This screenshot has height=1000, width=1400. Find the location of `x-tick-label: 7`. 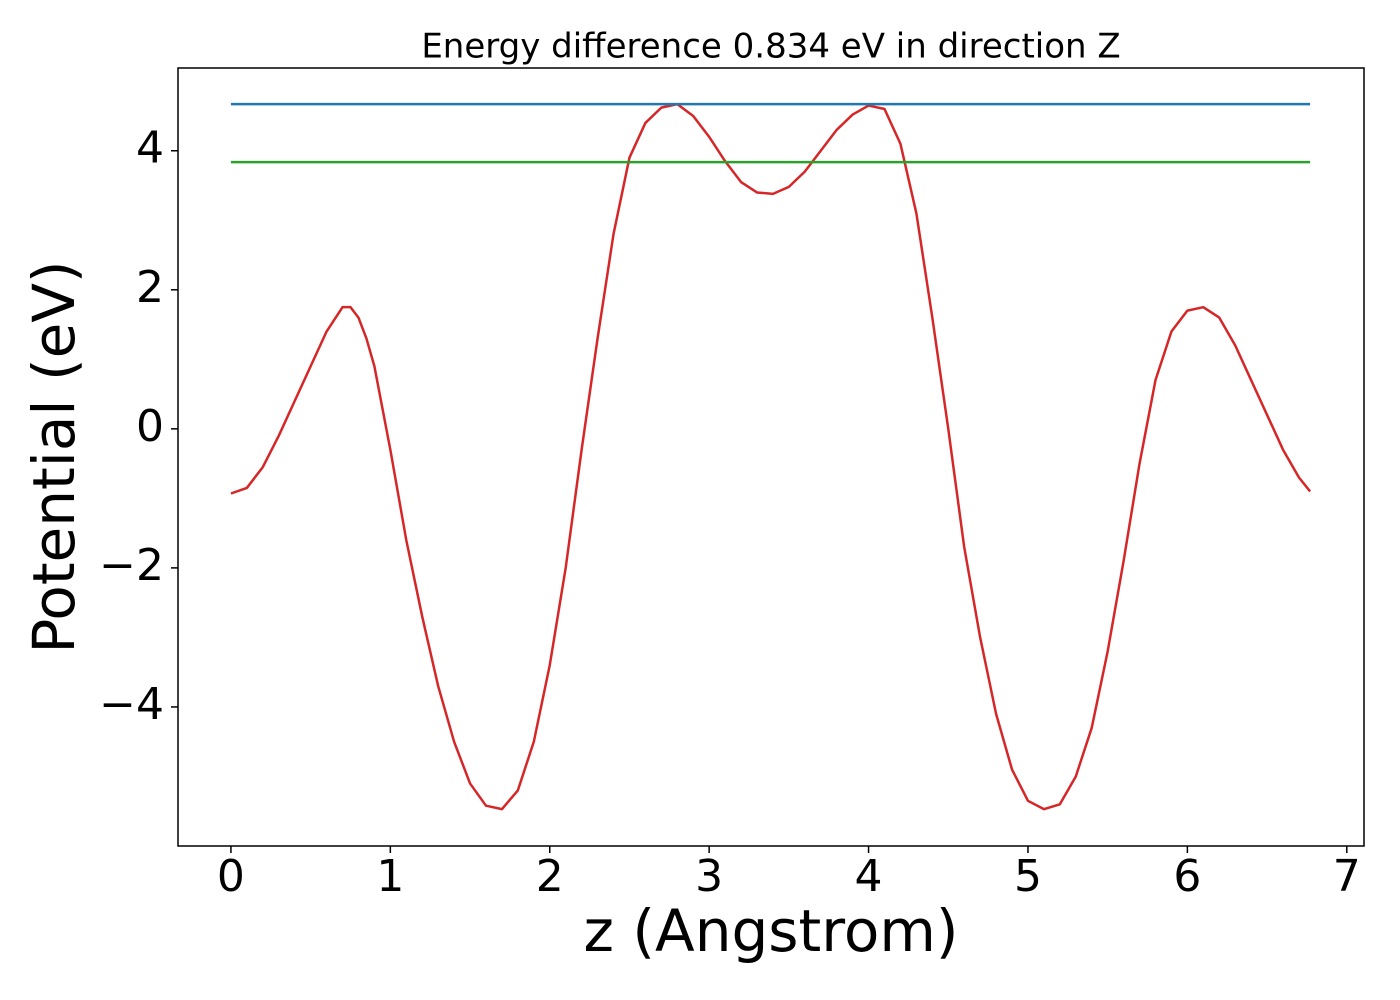

x-tick-label: 7 is located at coordinates (1347, 876).